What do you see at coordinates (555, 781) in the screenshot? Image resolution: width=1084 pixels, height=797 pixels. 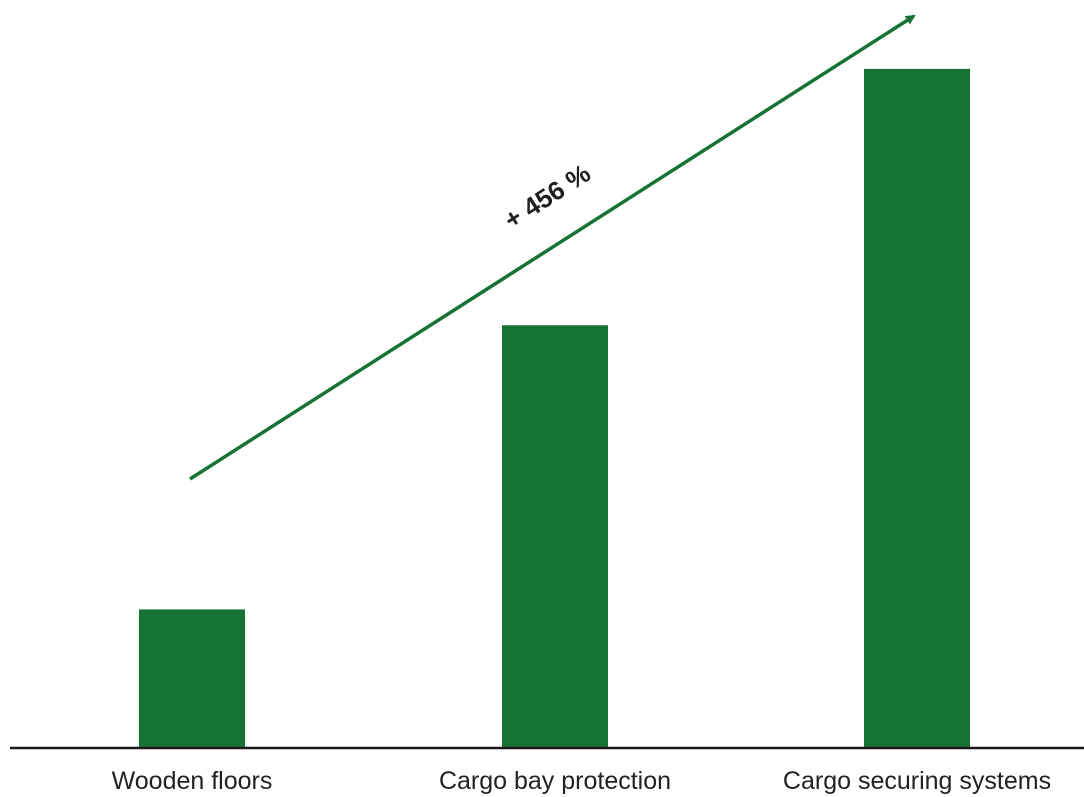 I see `category-label: Cargo bay protection` at bounding box center [555, 781].